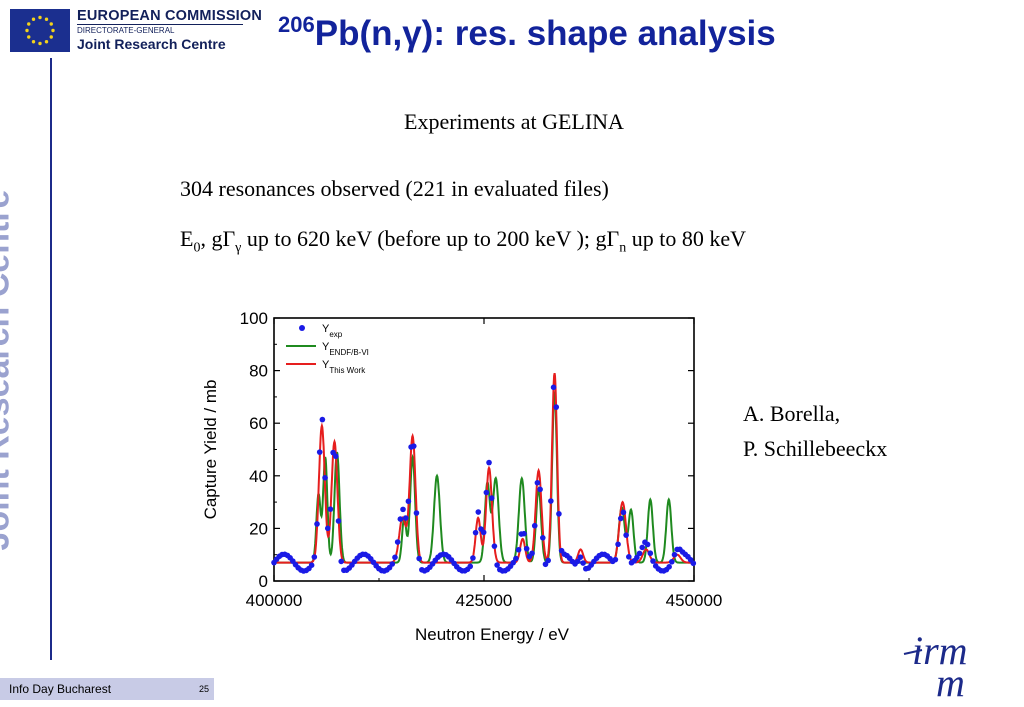 This screenshot has height=707, width=1024. What do you see at coordinates (545, 33) in the screenshot?
I see `title-main: Pb(n,γ): res. shape analysis` at bounding box center [545, 33].